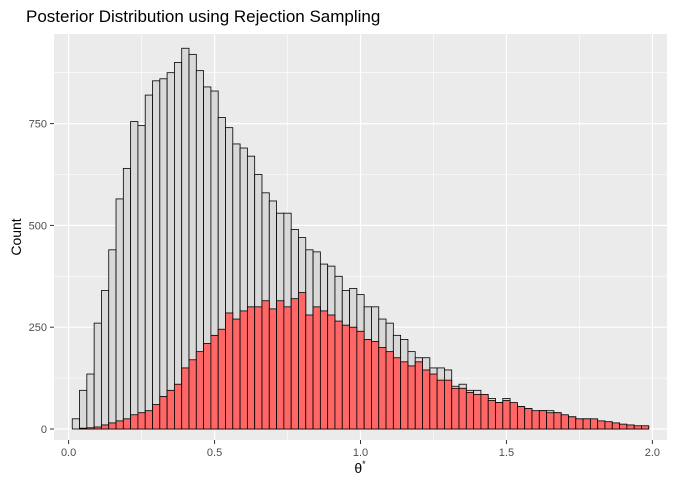 This screenshot has width=698, height=486. I want to click on y-tick-label: 250, so click(38, 328).